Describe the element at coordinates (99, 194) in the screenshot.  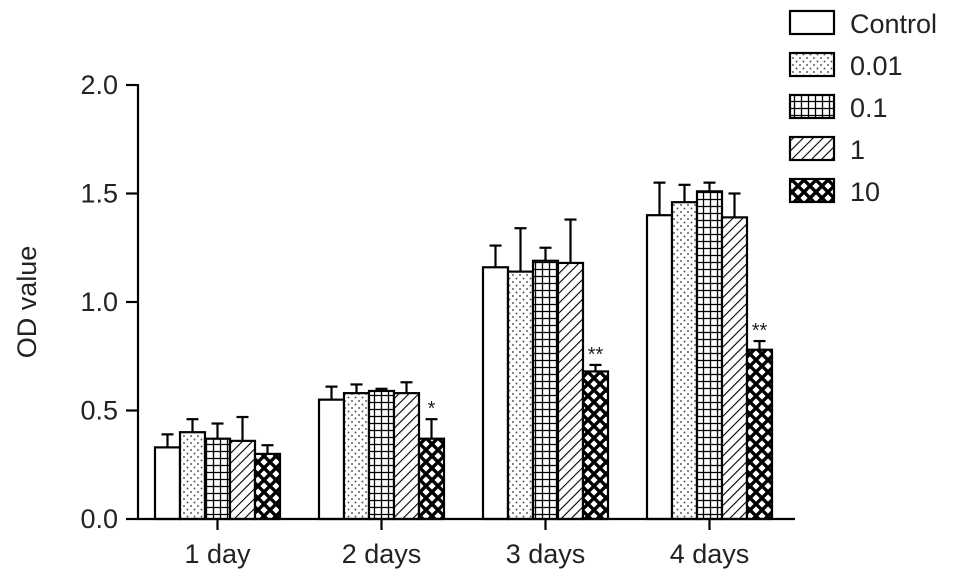
I see `y-tick-label: 1.5` at that location.